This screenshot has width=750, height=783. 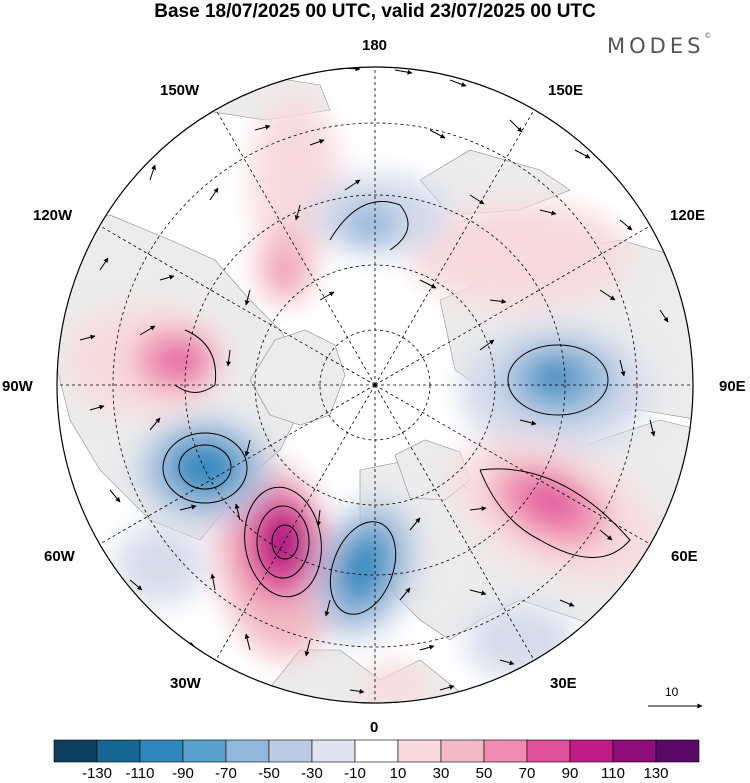 What do you see at coordinates (659, 45) in the screenshot?
I see `modes-logo: MODES©` at bounding box center [659, 45].